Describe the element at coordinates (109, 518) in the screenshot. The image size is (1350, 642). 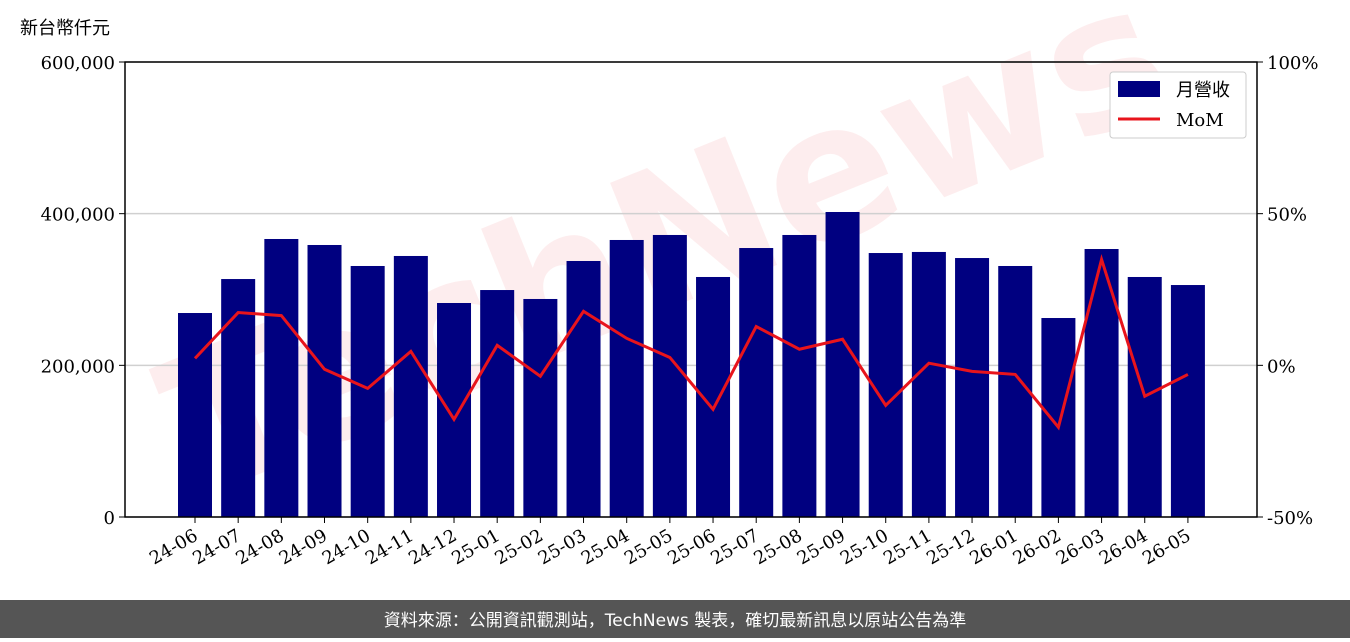
I see `y-tick-label: 0` at that location.